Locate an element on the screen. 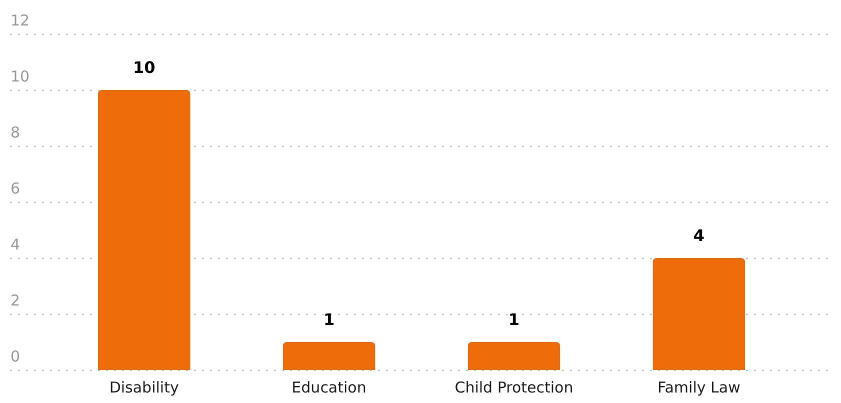 This screenshot has width=841, height=403. y-tick-label: 8 is located at coordinates (15, 133).